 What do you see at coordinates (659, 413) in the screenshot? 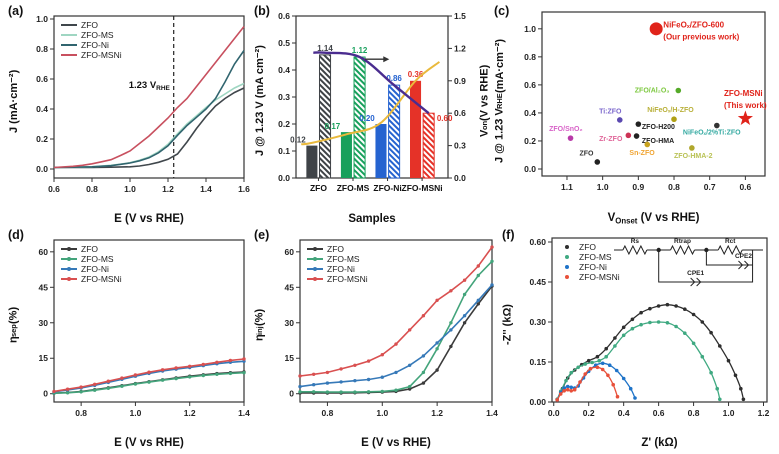
I see `x-tick-label: 0.6` at bounding box center [659, 413].